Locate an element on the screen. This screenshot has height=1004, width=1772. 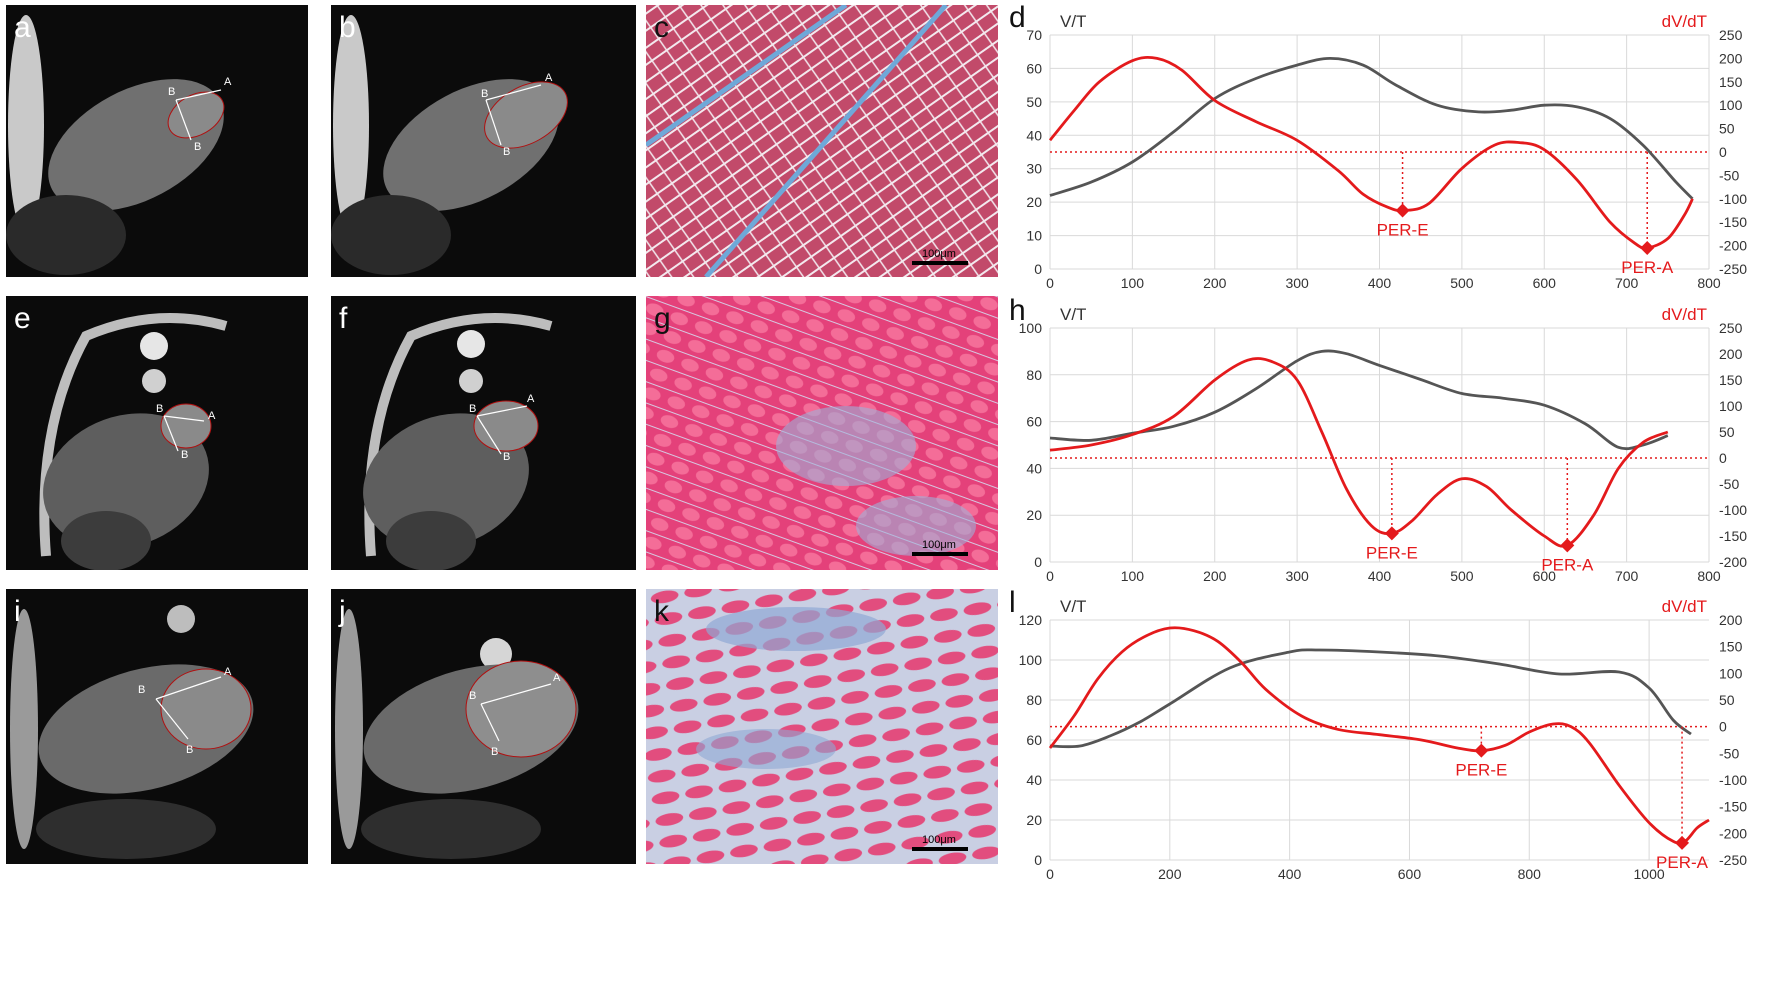
chart-h-xtick-label: 600 is located at coordinates (1545, 576).